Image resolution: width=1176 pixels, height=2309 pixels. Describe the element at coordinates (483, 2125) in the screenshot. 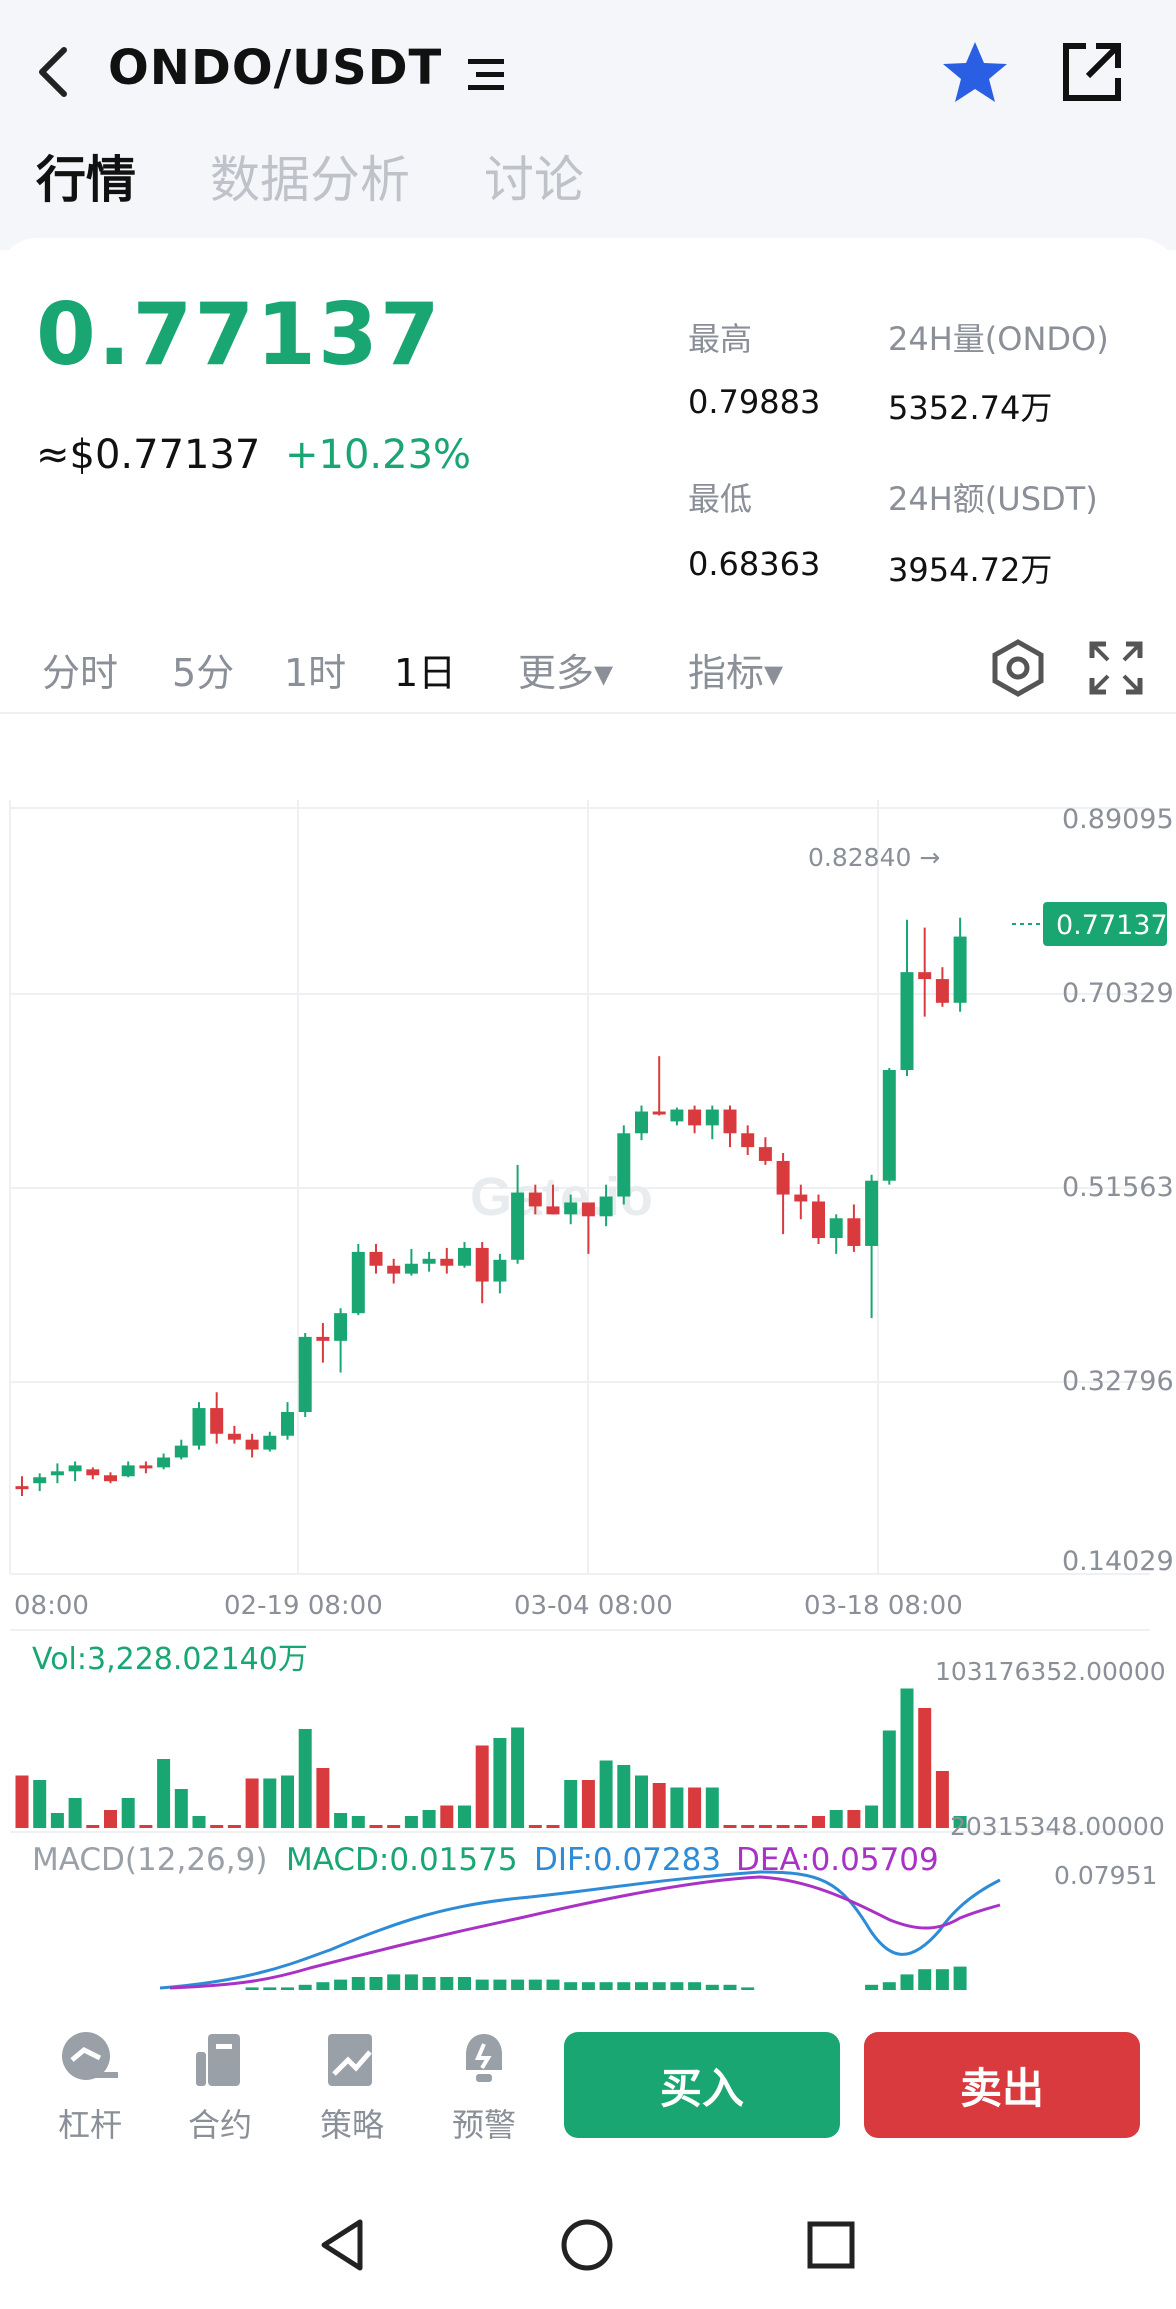

I see `alert-label: 预警` at that location.